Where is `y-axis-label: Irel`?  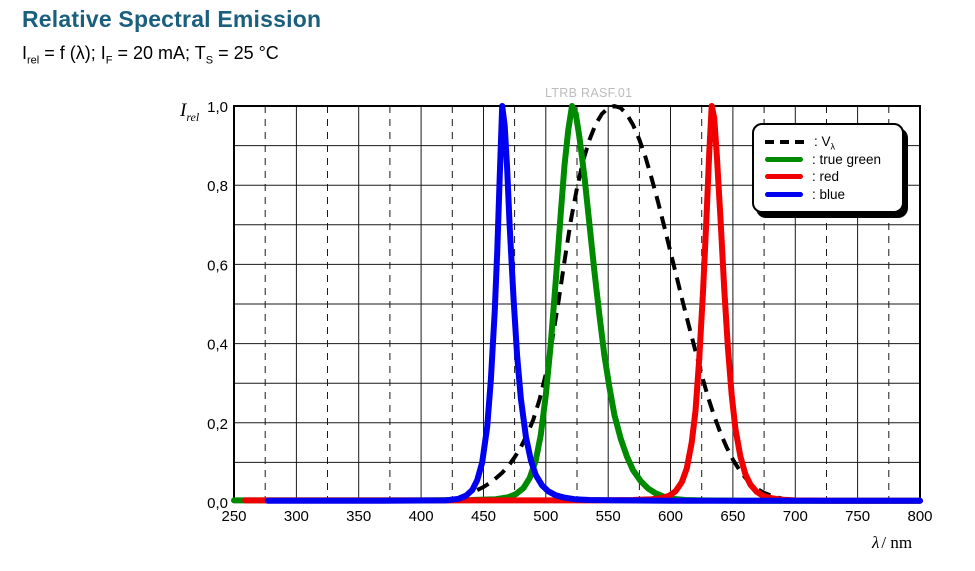
y-axis-label: Irel is located at coordinates (190, 112).